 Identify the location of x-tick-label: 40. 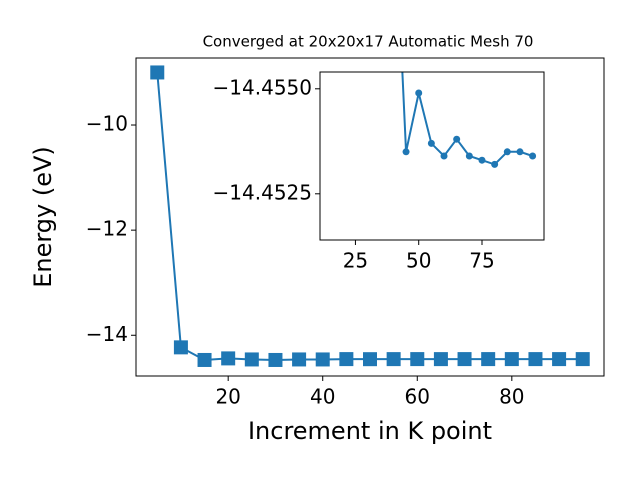
(322, 397).